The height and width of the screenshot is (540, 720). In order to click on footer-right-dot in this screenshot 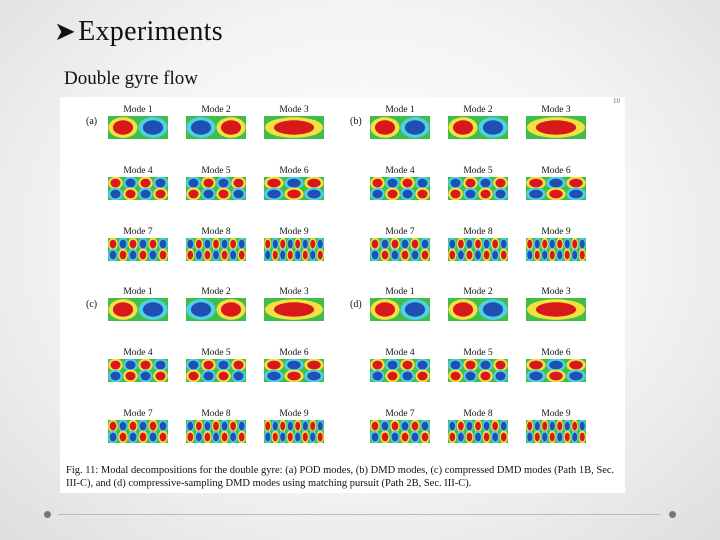, I will do `click(672, 514)`.